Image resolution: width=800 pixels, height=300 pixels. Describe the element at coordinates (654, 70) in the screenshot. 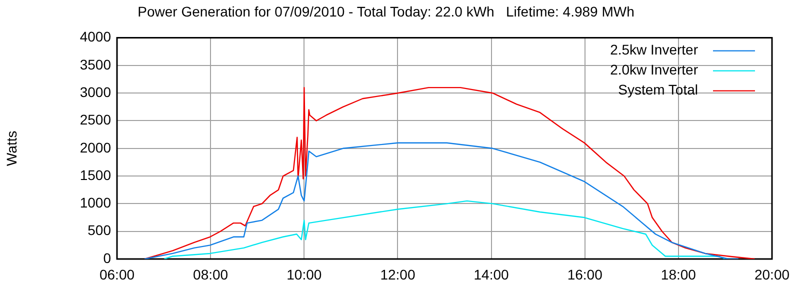

I see `legend-label: 2.0kw Inverter` at that location.